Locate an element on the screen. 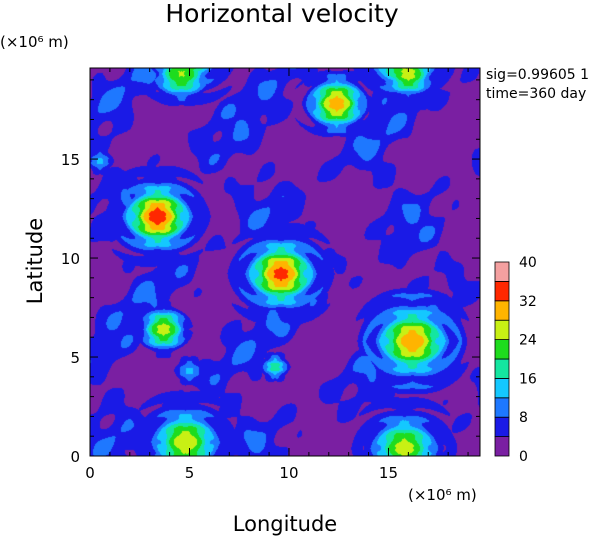 The height and width of the screenshot is (538, 607). chart-title: Horizontal velocity is located at coordinates (282, 14).